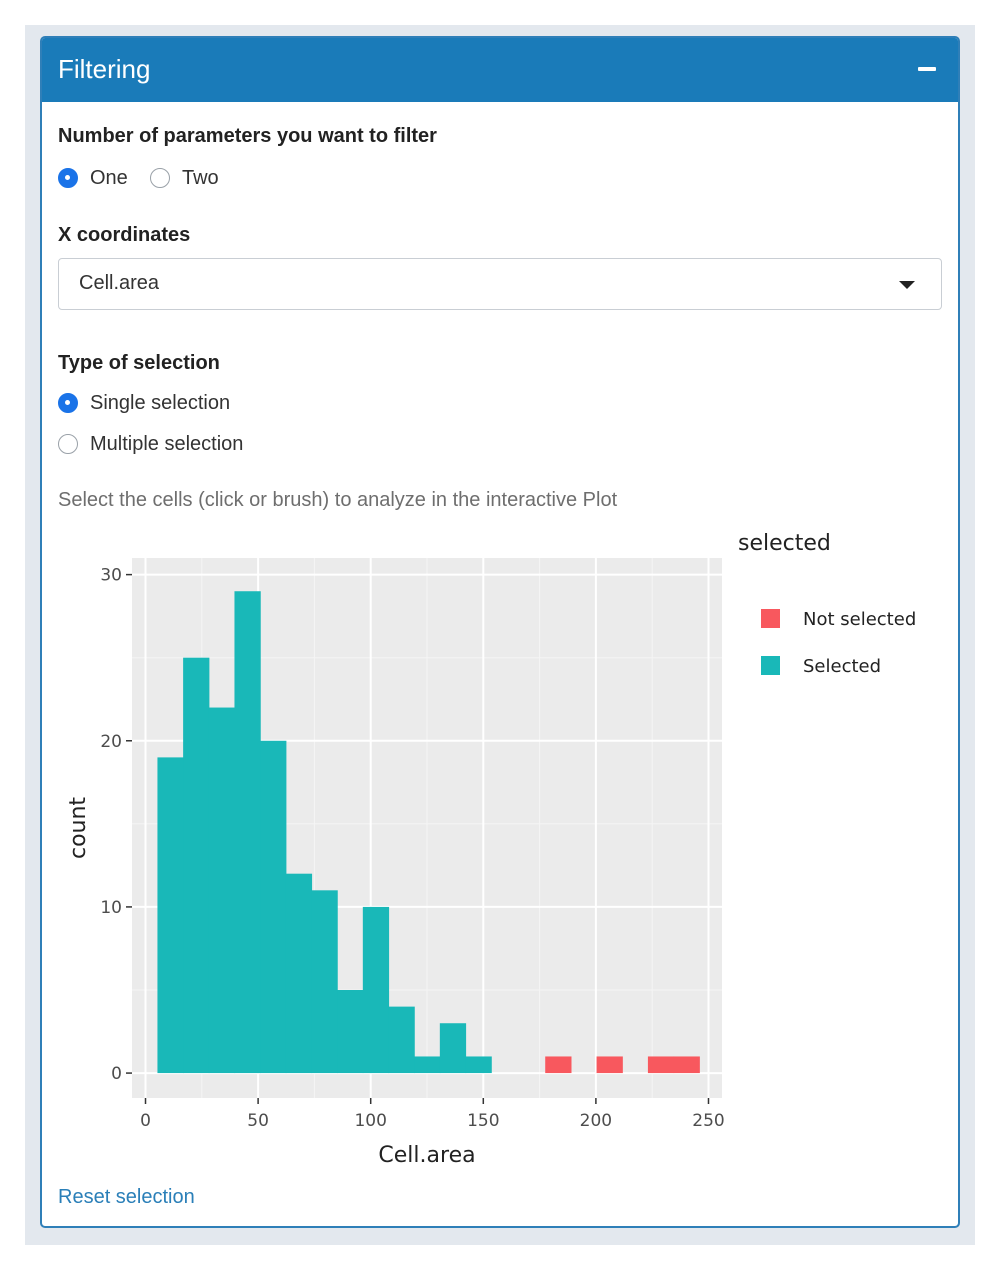 The image size is (1000, 1270). I want to click on y-tick-label: 10, so click(111, 908).